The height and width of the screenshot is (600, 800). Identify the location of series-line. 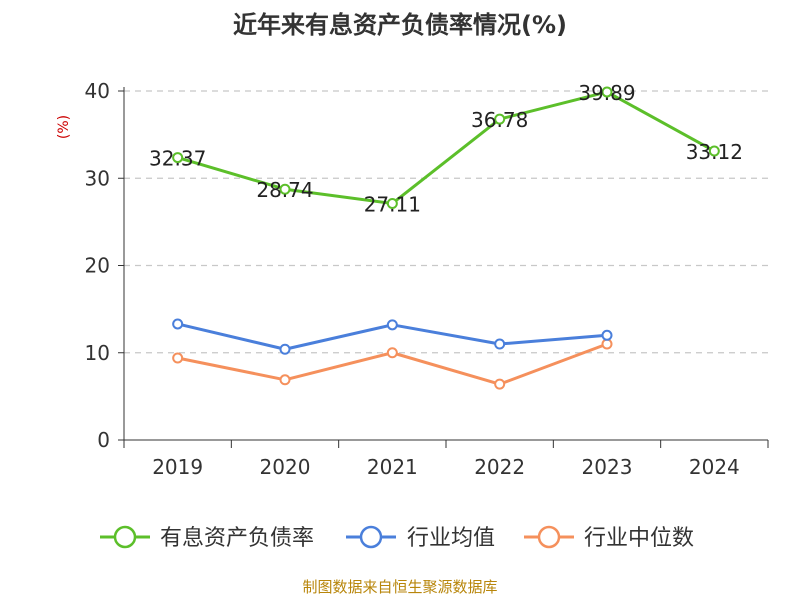
(446, 147).